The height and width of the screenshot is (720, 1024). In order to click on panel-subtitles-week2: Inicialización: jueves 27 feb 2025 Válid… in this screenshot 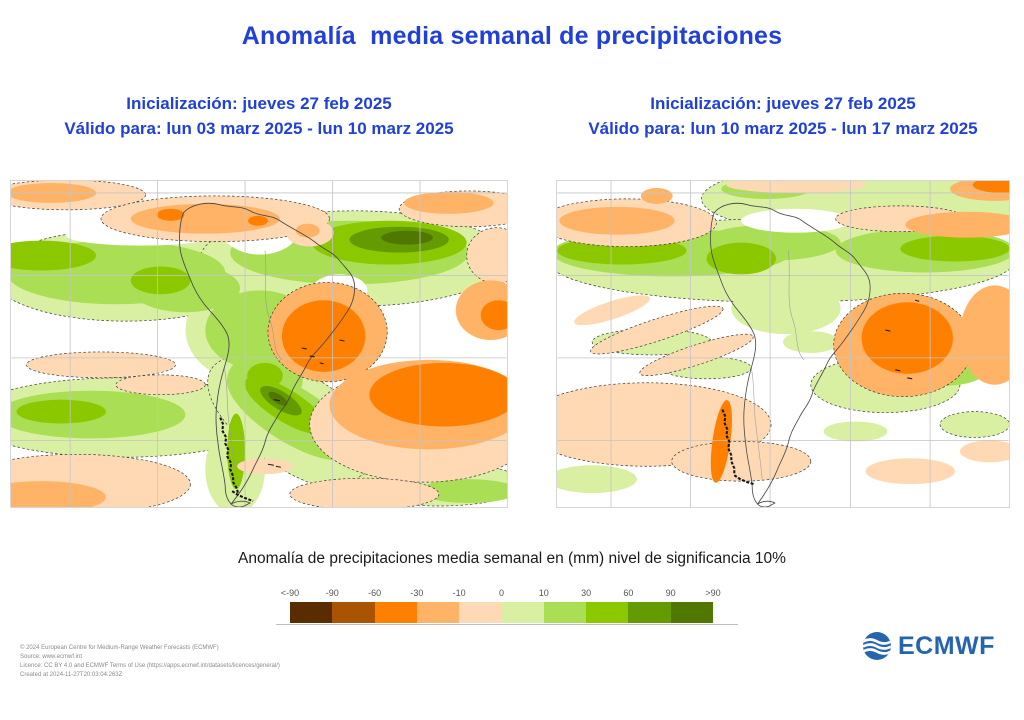, I will do `click(783, 116)`.